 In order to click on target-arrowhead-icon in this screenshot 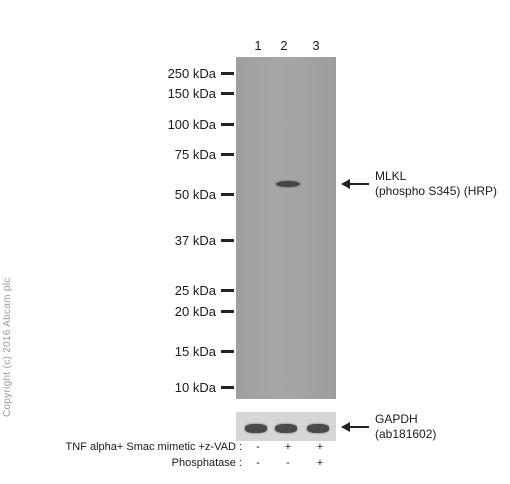, I will do `click(345, 184)`.